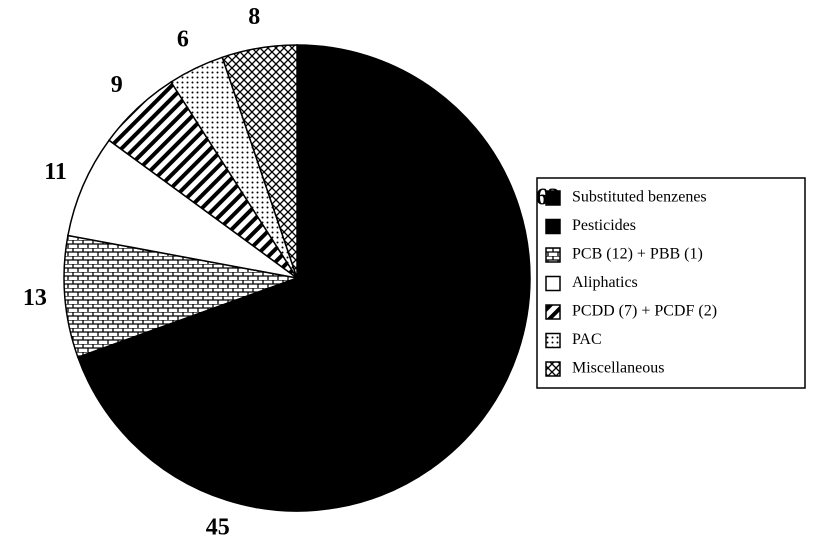  Describe the element at coordinates (644, 311) in the screenshot. I see `legend-label: PCDD (7) + PCDF (2)` at that location.